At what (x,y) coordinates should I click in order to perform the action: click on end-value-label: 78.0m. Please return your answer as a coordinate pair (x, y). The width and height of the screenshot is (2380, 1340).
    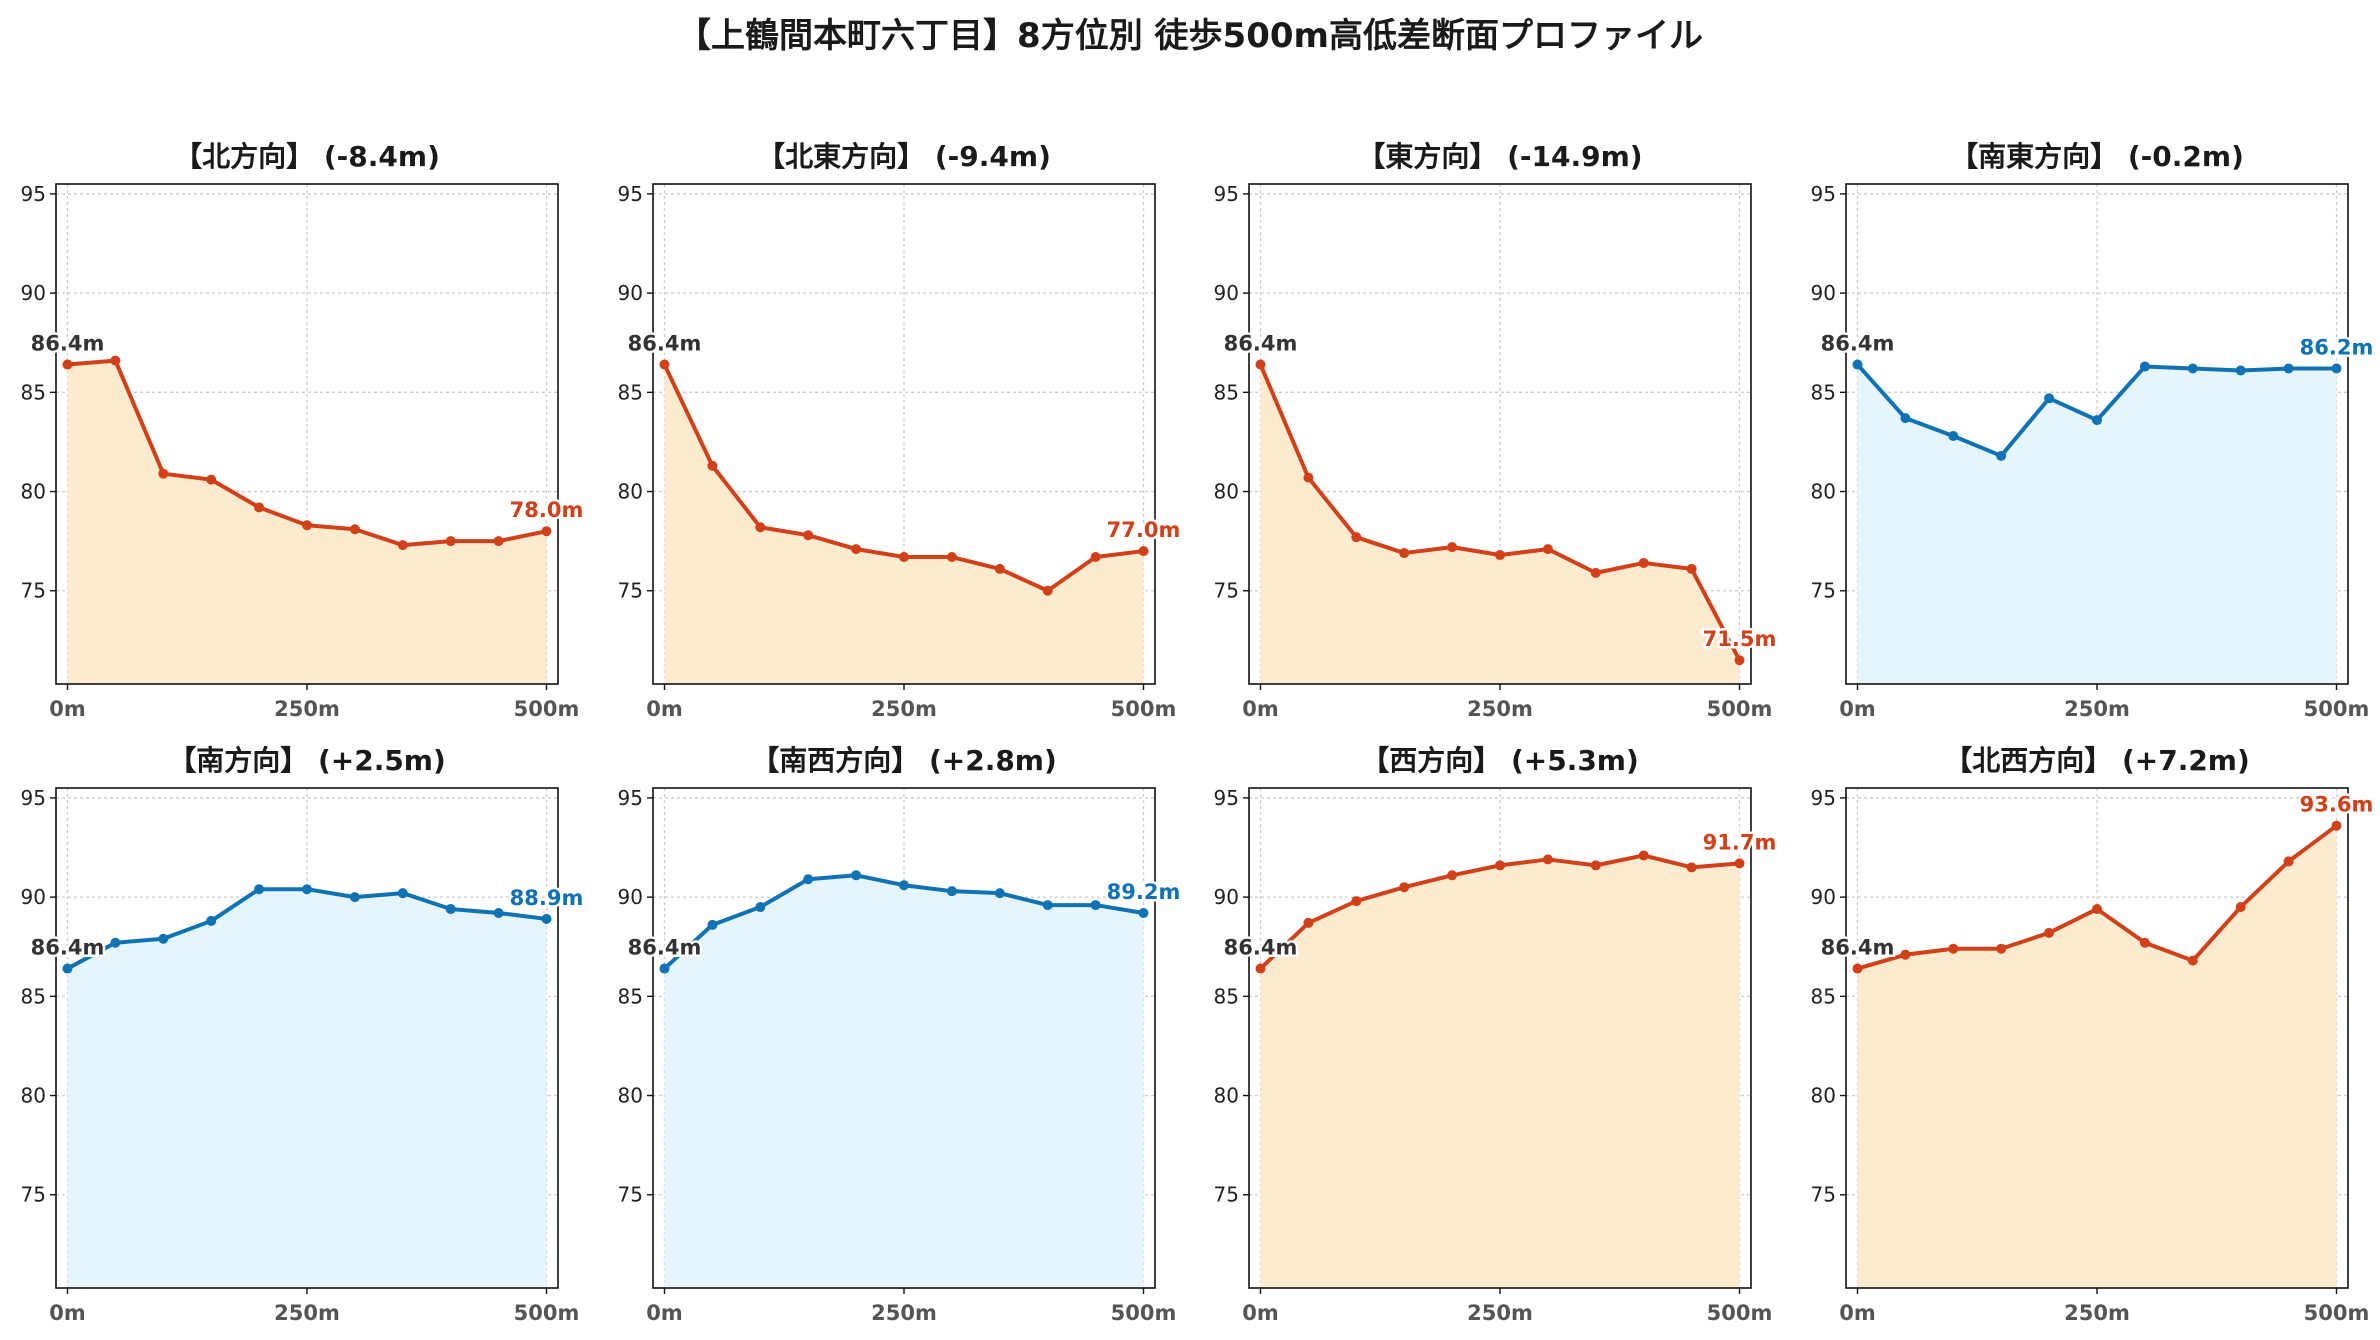
    Looking at the image, I should click on (547, 510).